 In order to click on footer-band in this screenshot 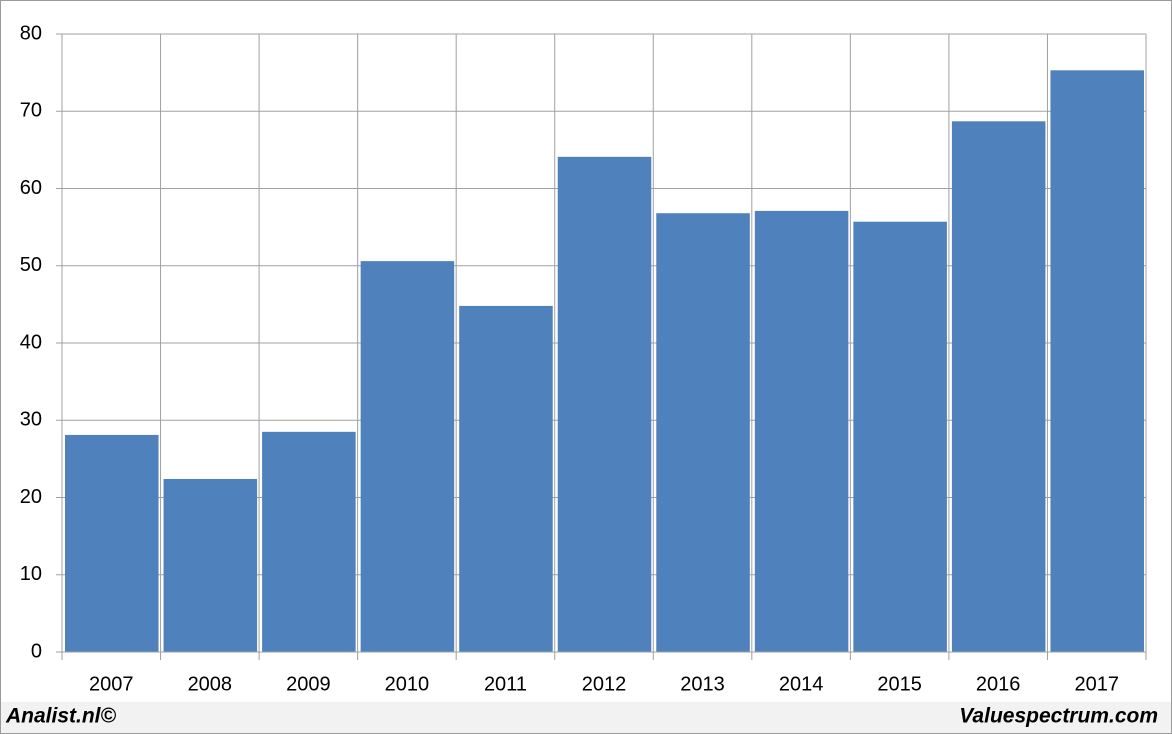, I will do `click(586, 717)`.